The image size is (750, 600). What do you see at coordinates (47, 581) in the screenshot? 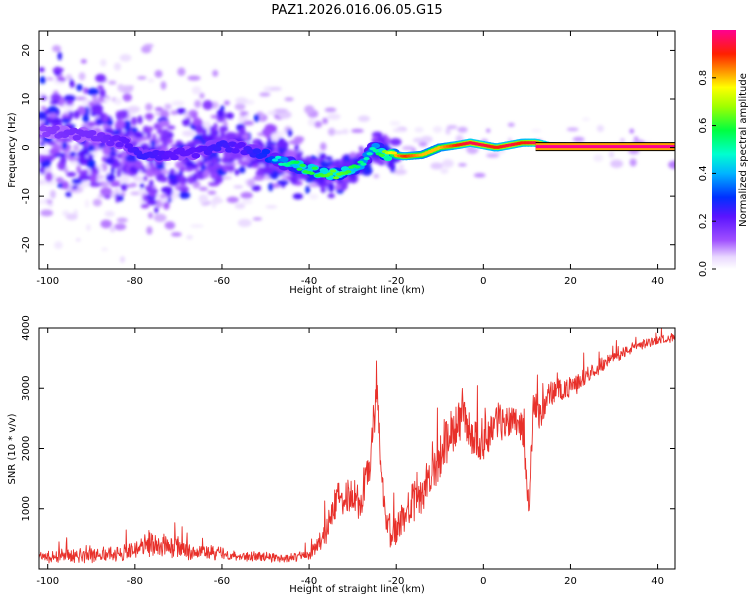
I see `snr-x-tick-label: -100` at bounding box center [47, 581].